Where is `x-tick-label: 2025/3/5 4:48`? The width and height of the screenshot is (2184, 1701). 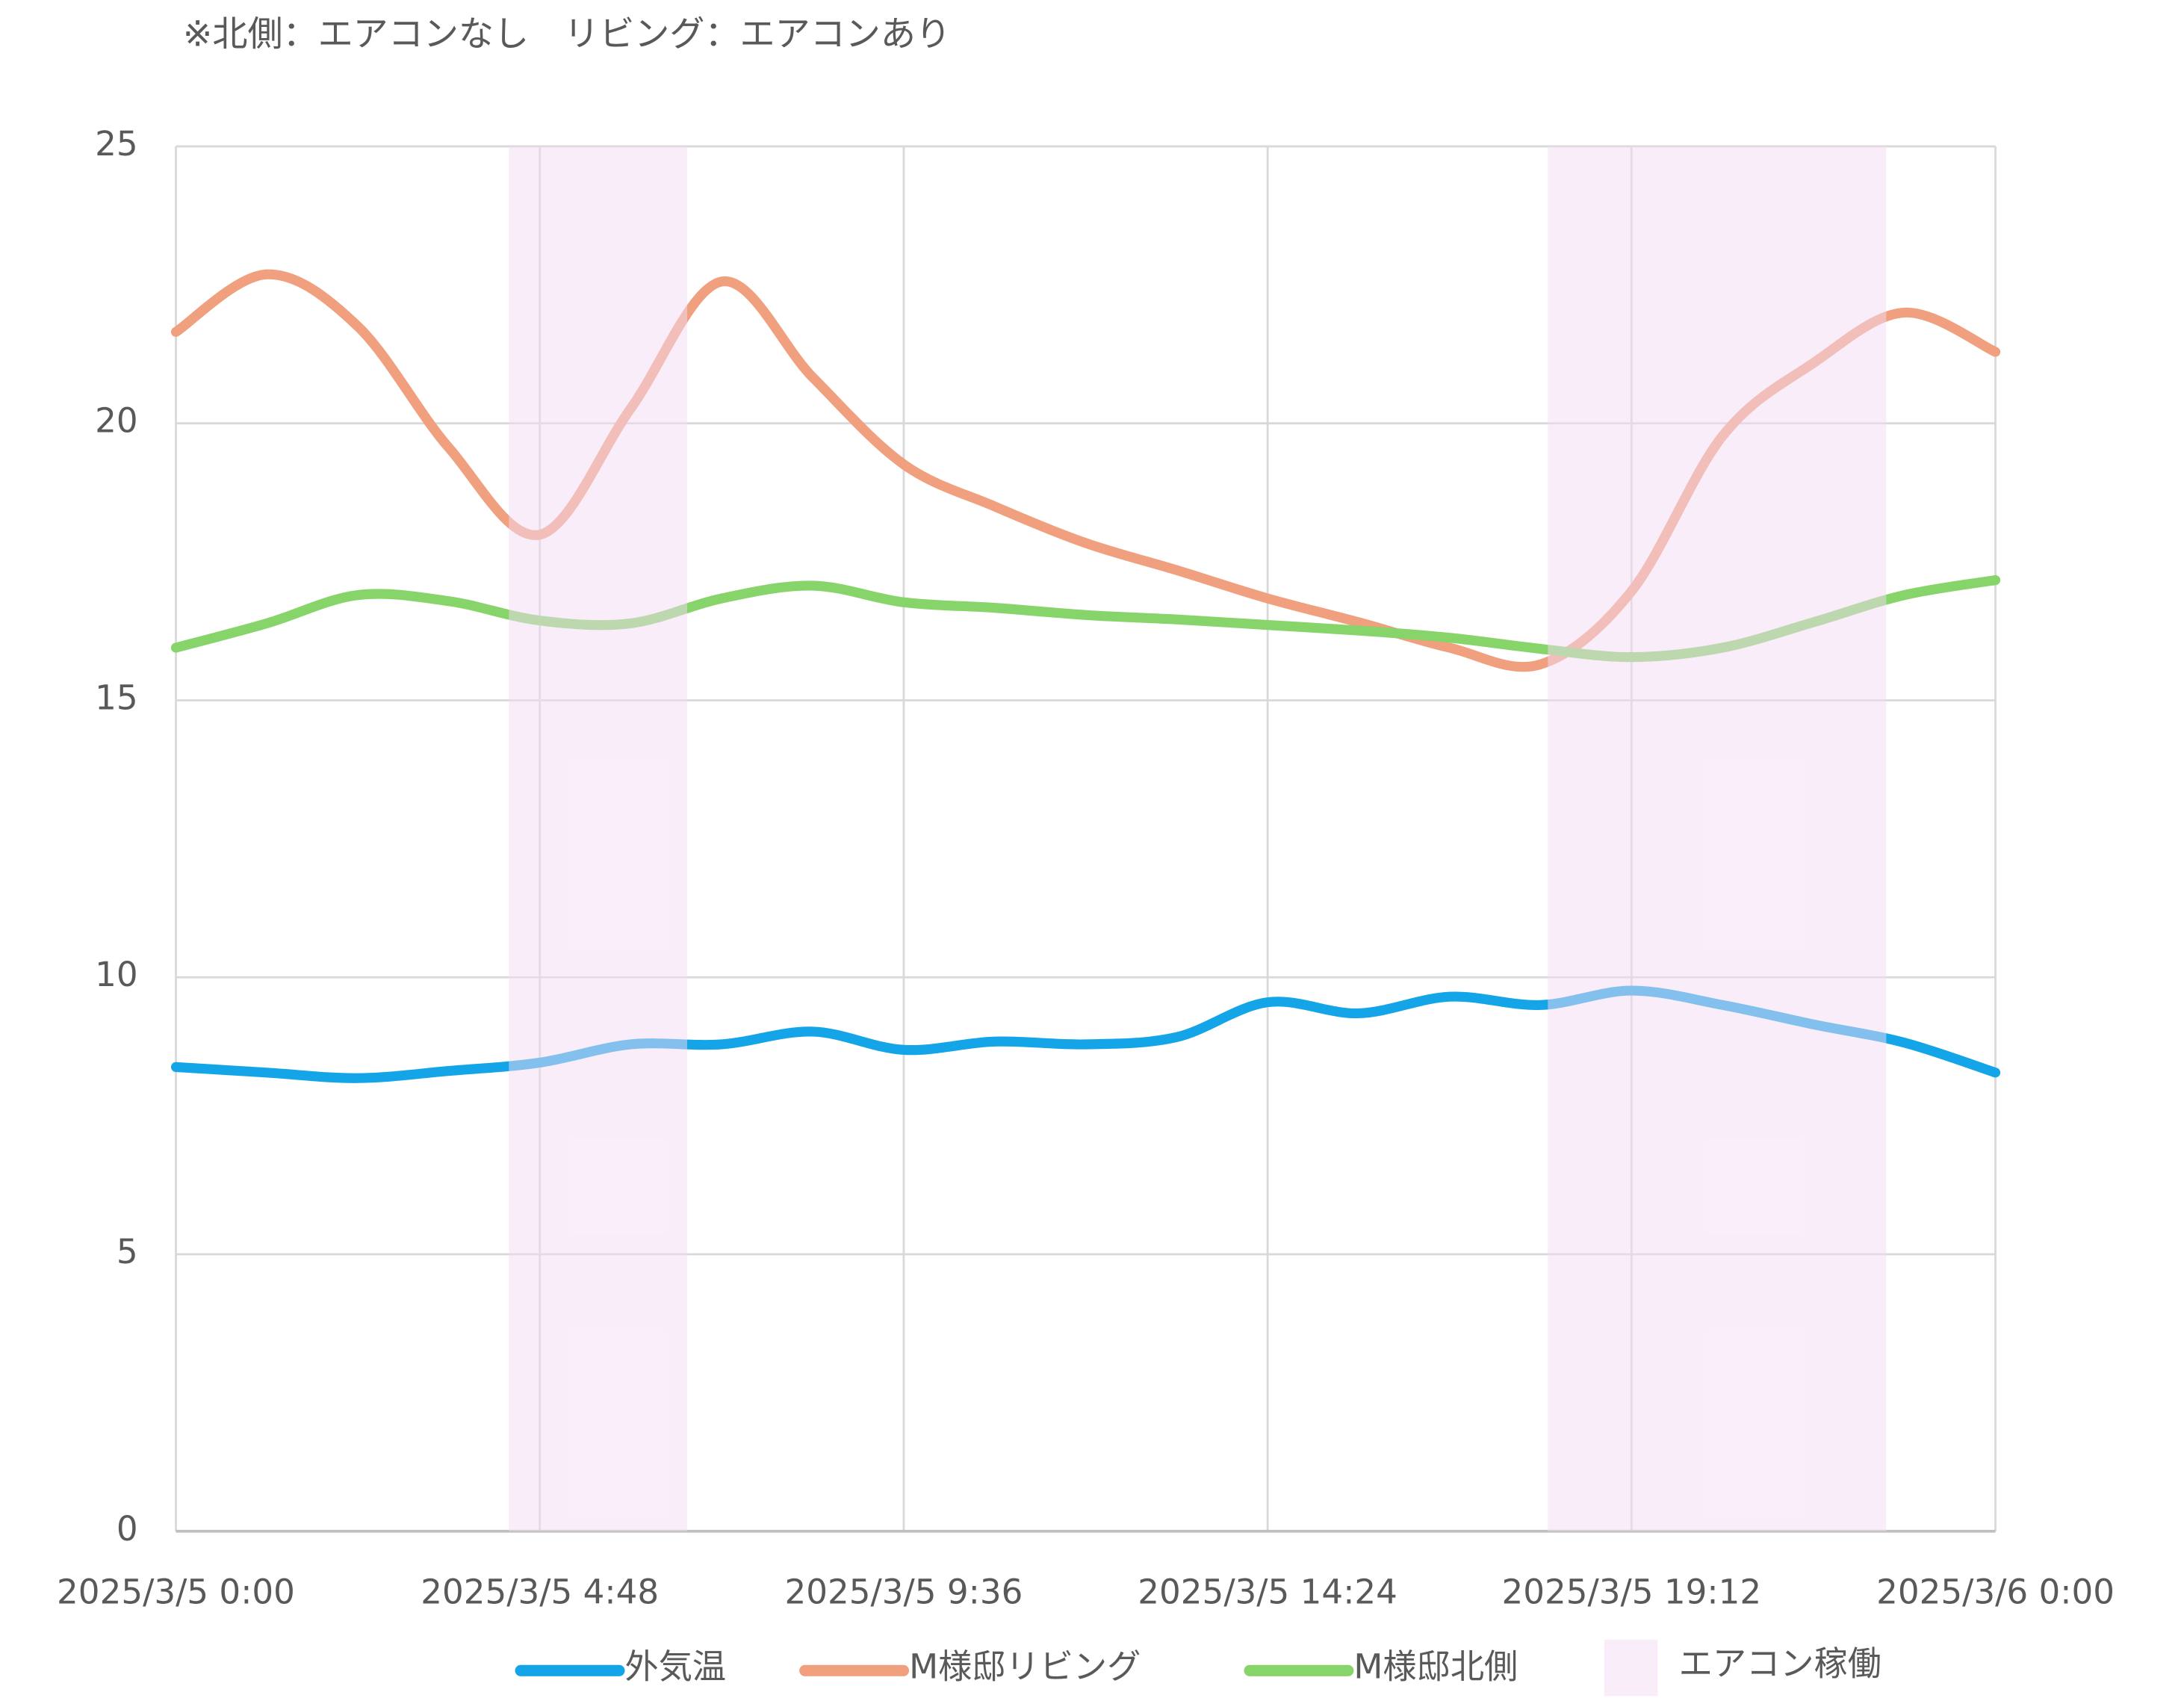 x-tick-label: 2025/3/5 4:48 is located at coordinates (540, 1592).